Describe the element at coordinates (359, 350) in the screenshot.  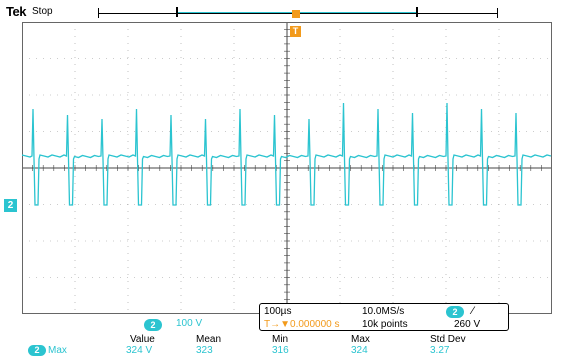
I see `measurement-max: 324` at that location.